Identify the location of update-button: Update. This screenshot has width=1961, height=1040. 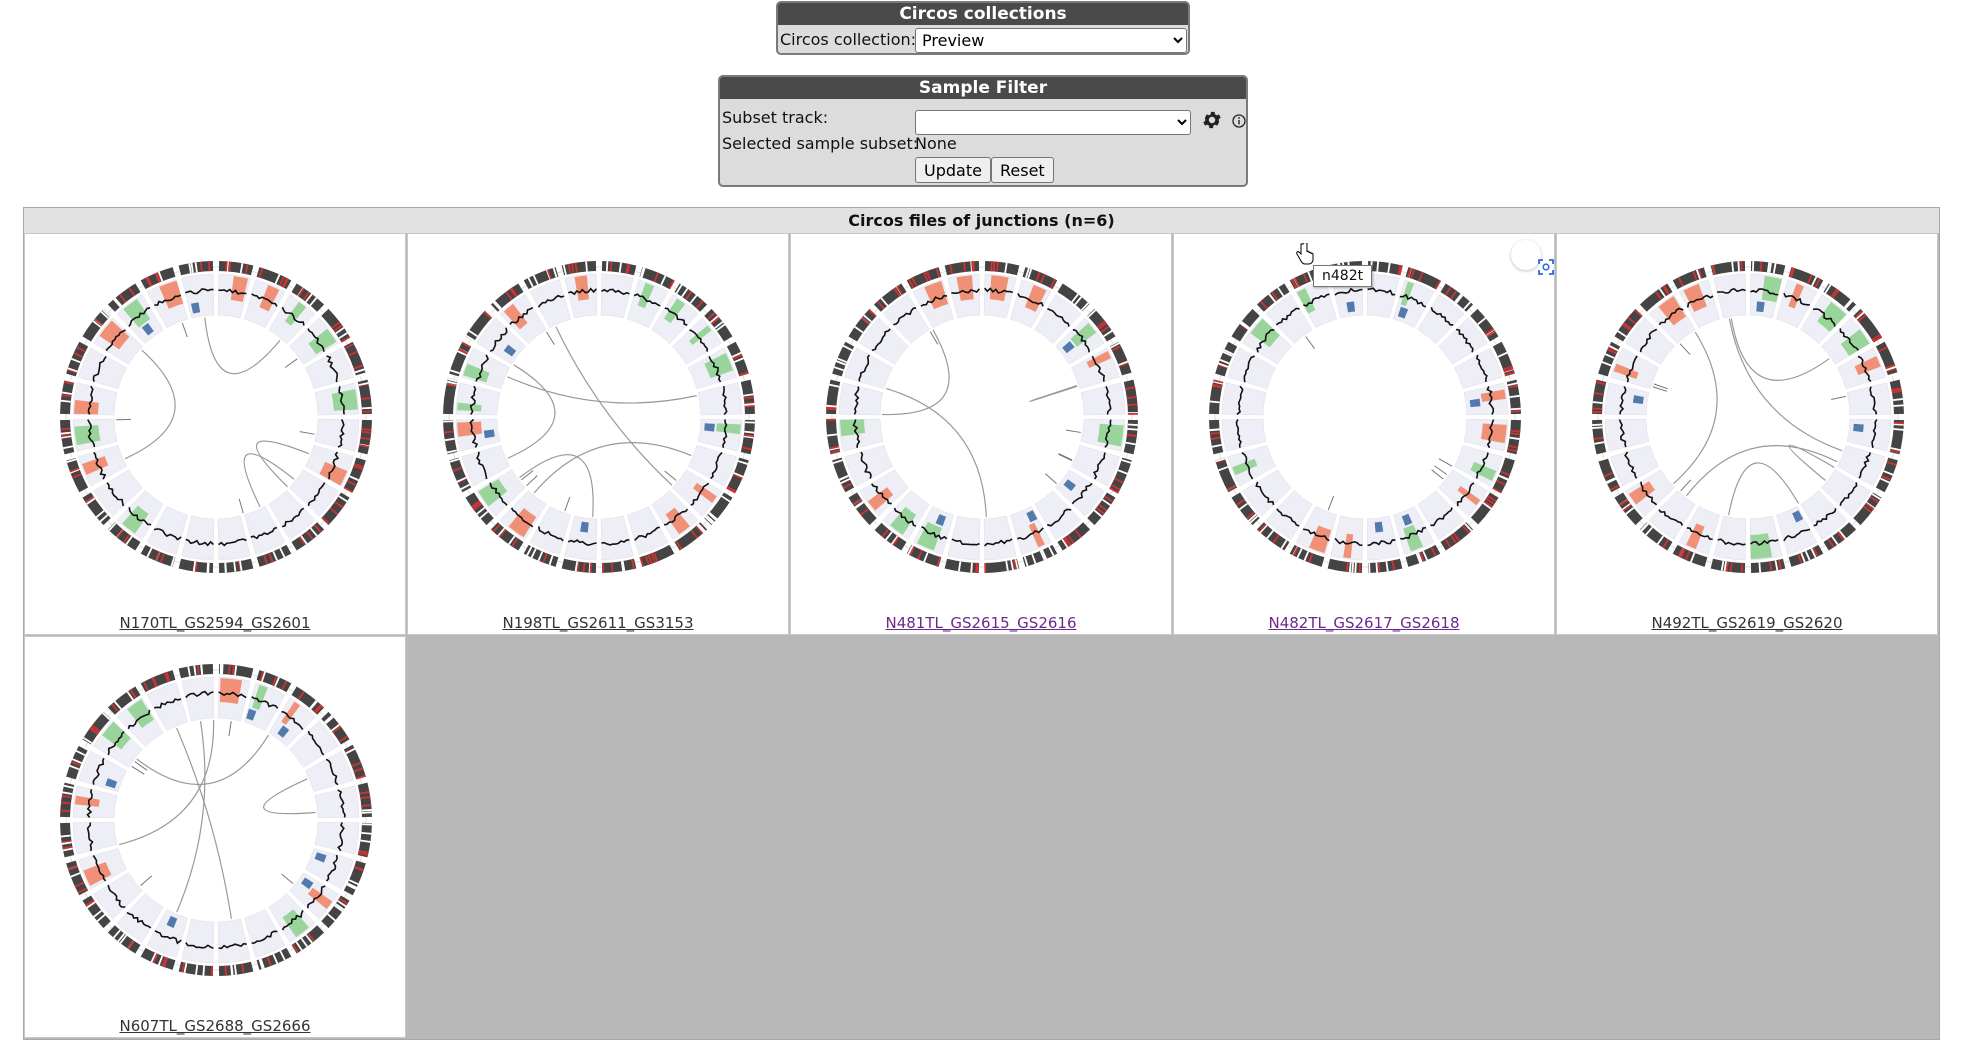
(953, 170).